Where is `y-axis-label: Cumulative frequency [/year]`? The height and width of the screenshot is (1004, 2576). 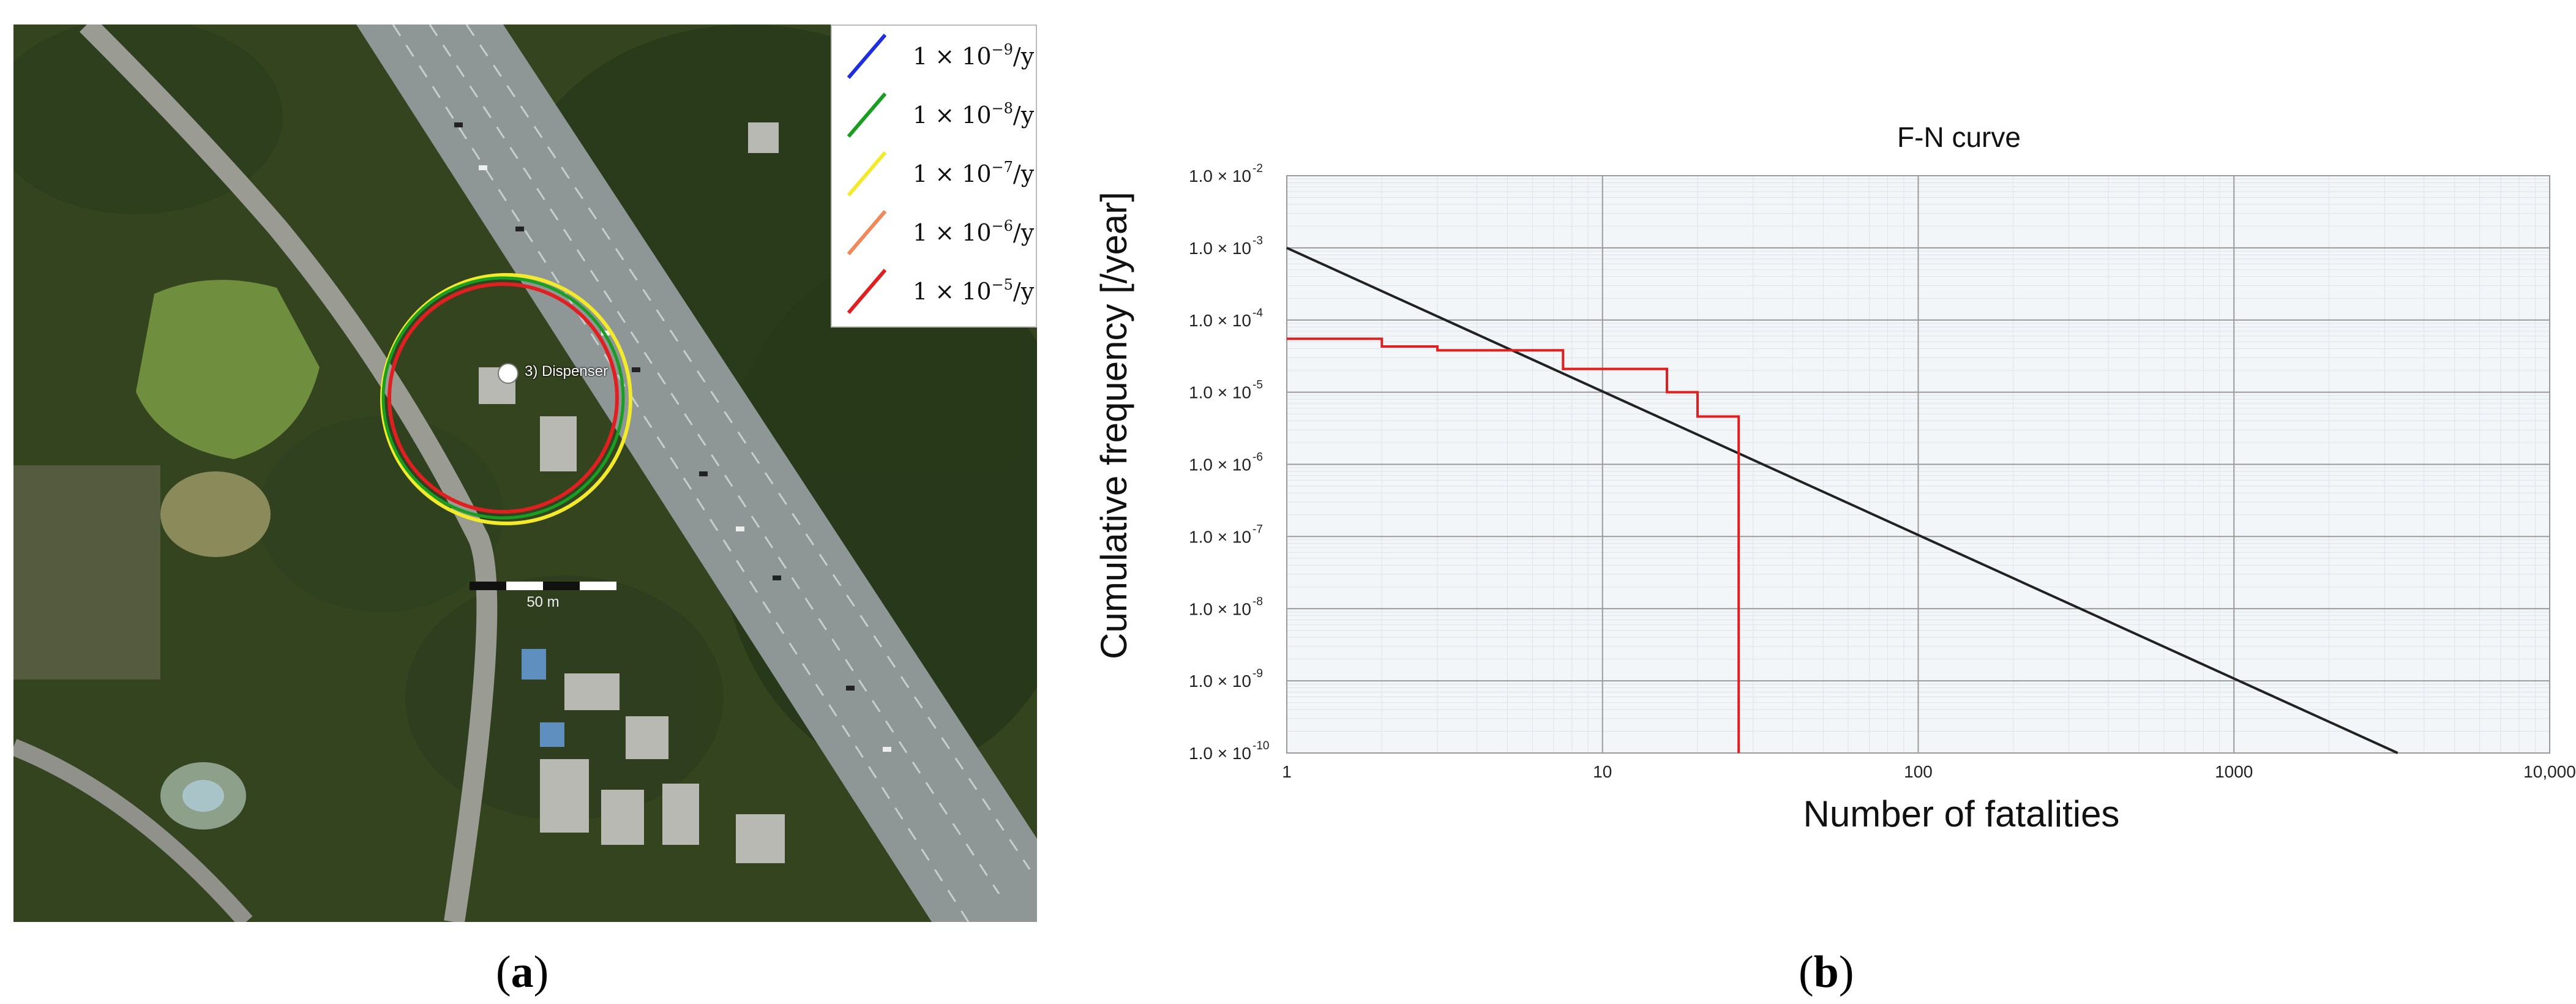
y-axis-label: Cumulative frequency [/year] is located at coordinates (1113, 425).